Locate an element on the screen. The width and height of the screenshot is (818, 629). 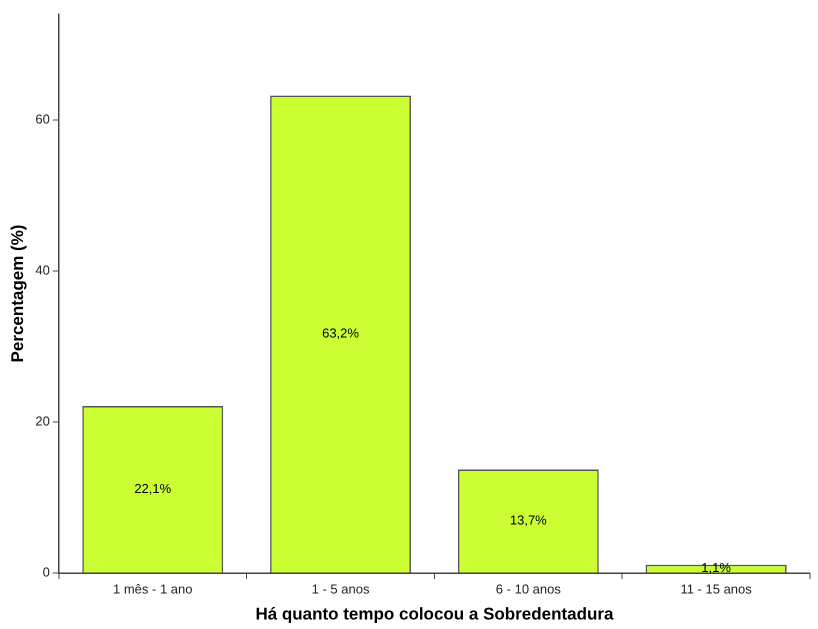
x-tick-label: 11 - 15 anos is located at coordinates (716, 588).